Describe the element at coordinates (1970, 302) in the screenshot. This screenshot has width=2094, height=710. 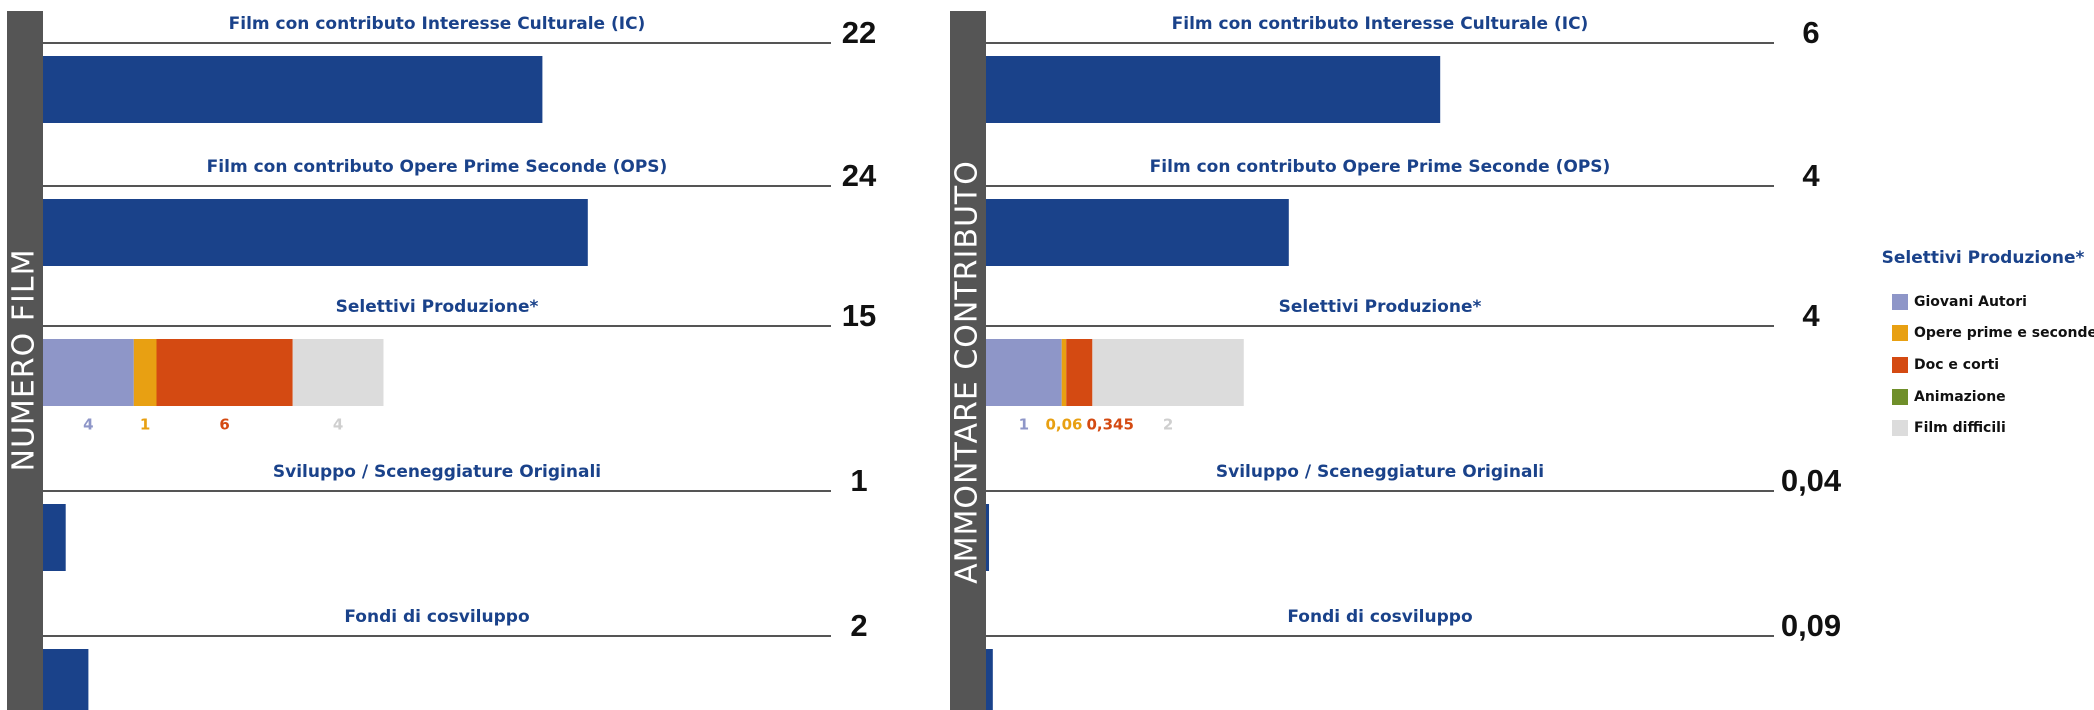
I see `legend-label: Giovani Autori` at that location.